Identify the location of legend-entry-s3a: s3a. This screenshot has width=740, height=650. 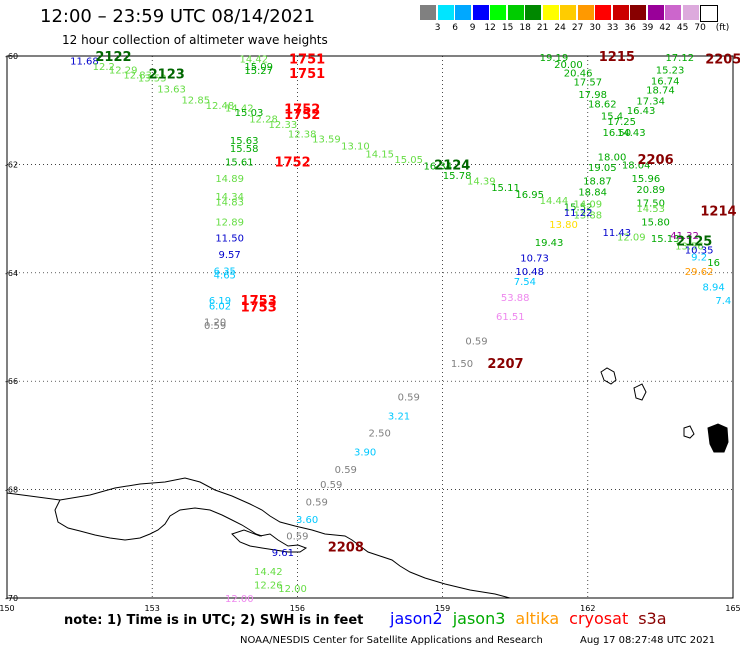
(652, 618).